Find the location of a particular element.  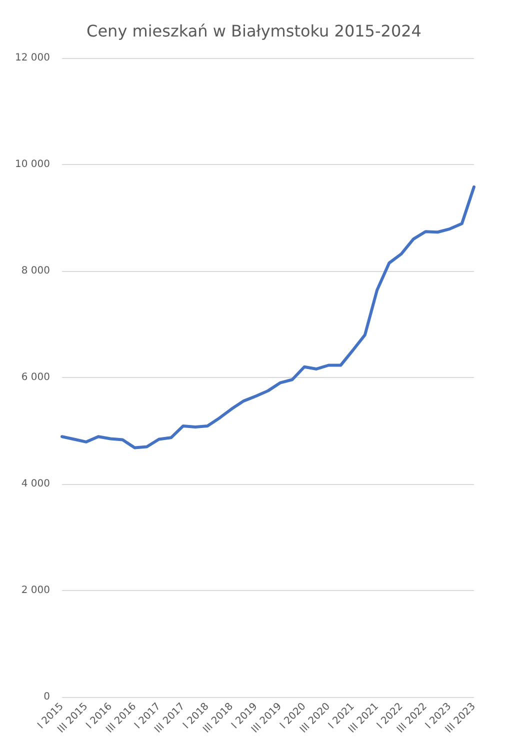

y-tick-label: 12 000 is located at coordinates (32, 58).